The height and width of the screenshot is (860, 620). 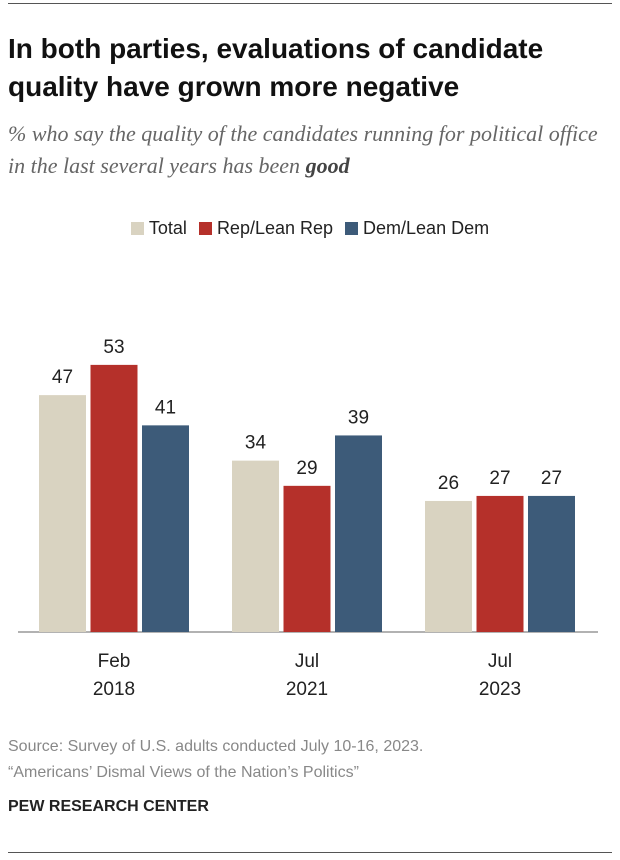 I want to click on legend-label: Rep/Lean Rep, so click(x=275, y=228).